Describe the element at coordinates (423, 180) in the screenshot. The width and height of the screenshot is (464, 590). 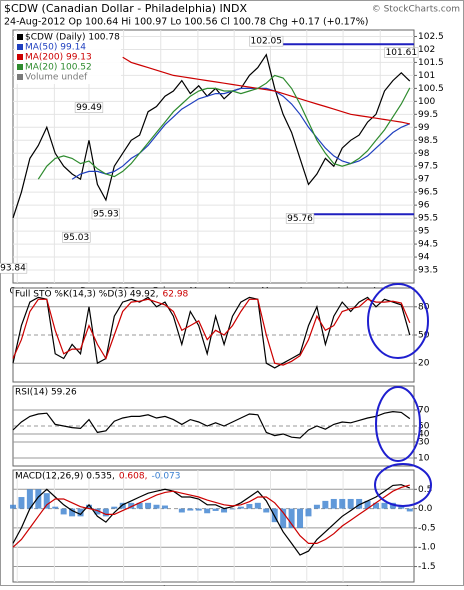
I see `y-tick-label: 97` at that location.